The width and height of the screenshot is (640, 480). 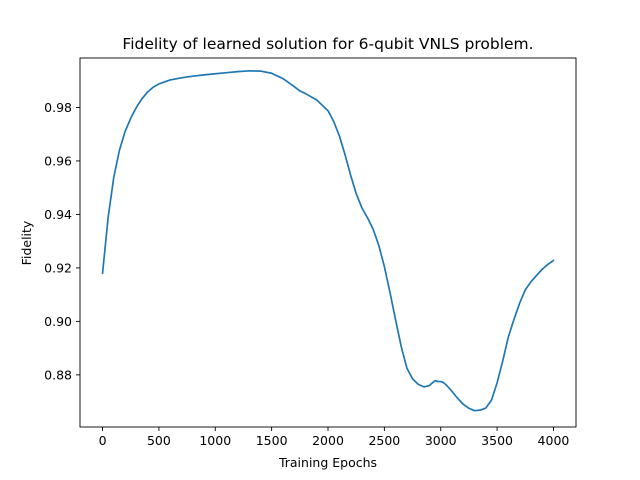 What do you see at coordinates (58, 374) in the screenshot?
I see `y-tick-label: 0.88` at bounding box center [58, 374].